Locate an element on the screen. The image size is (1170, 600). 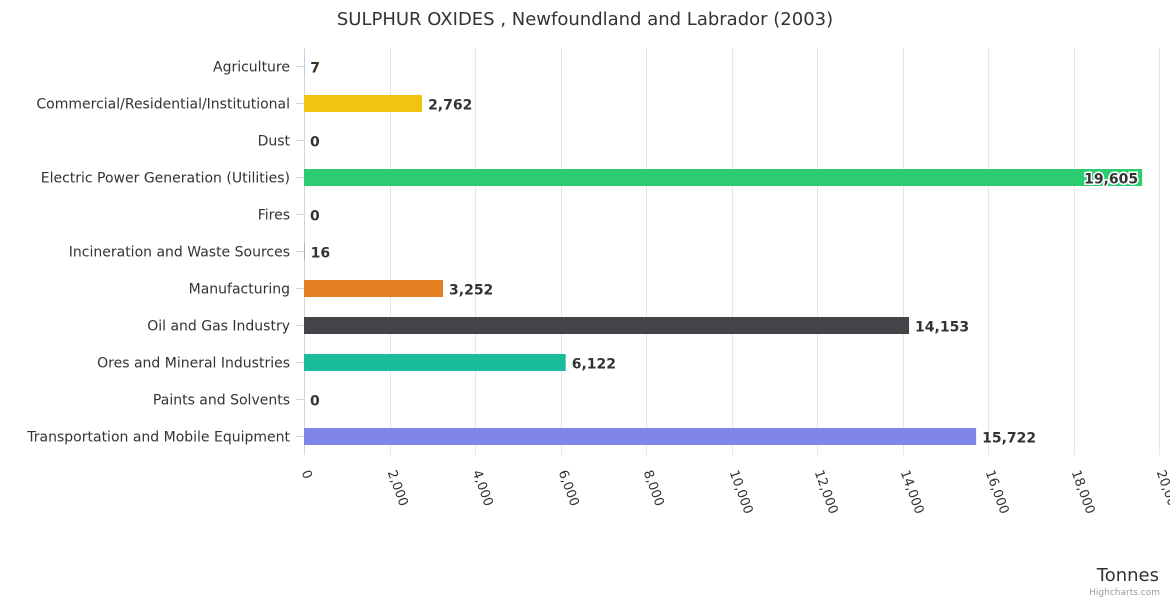
tick-label: 2,000 is located at coordinates (397, 488).